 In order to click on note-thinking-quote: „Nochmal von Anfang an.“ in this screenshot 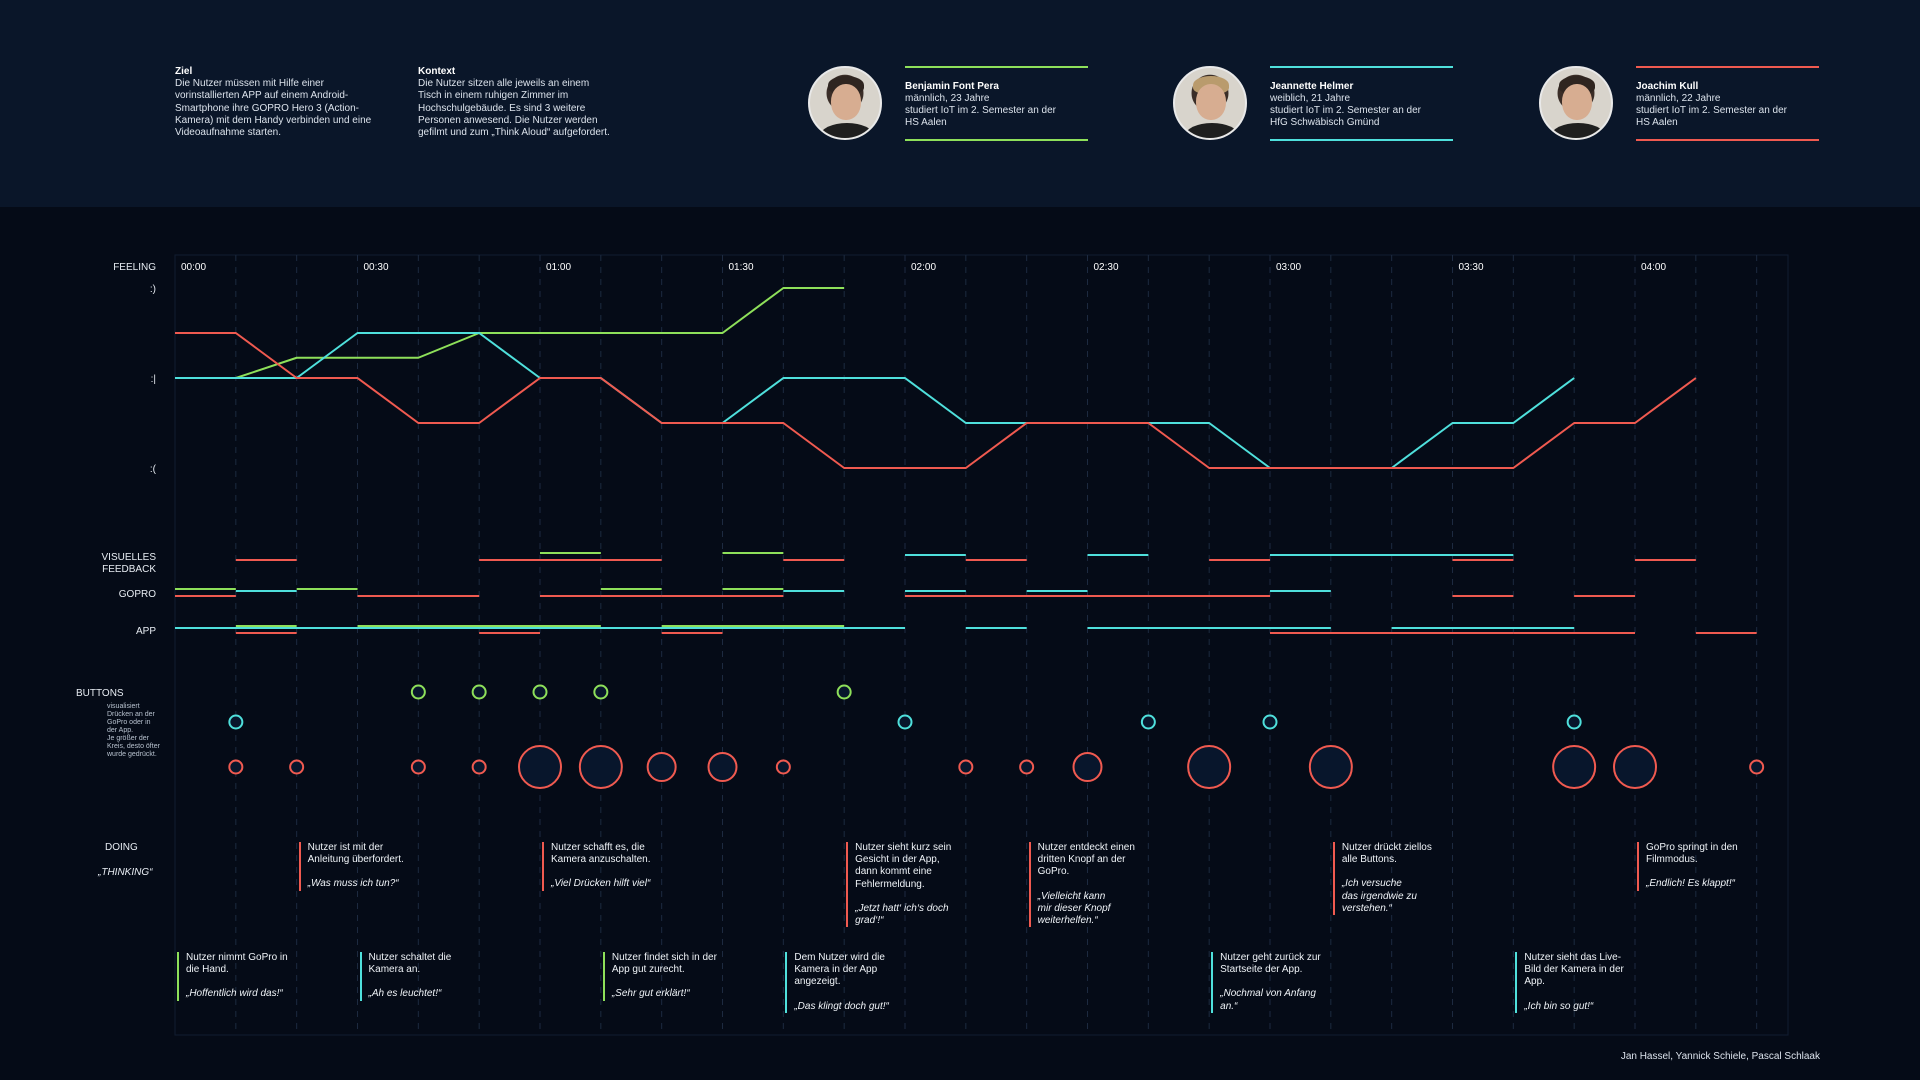, I will do `click(1268, 1000)`.